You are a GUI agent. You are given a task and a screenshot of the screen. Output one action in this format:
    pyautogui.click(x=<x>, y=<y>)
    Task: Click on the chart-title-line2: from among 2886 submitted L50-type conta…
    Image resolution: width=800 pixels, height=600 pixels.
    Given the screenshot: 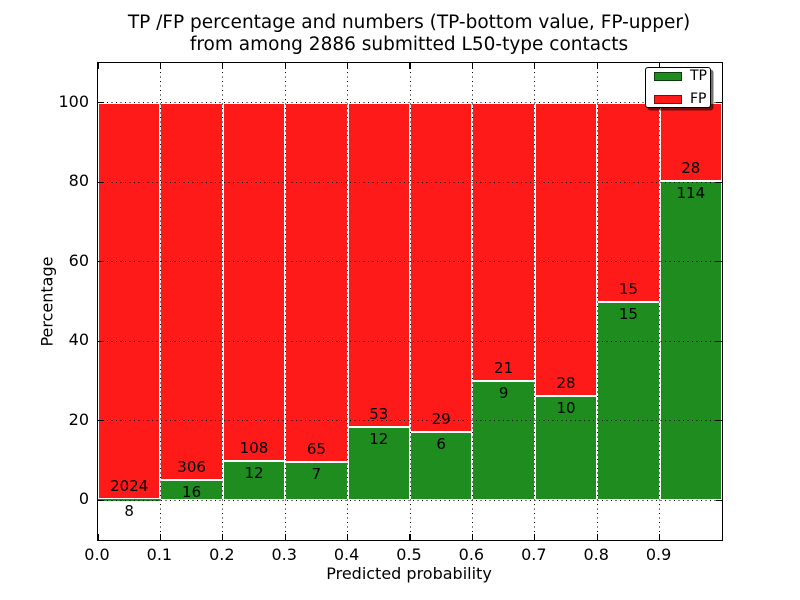 What is the action you would take?
    pyautogui.click(x=409, y=44)
    